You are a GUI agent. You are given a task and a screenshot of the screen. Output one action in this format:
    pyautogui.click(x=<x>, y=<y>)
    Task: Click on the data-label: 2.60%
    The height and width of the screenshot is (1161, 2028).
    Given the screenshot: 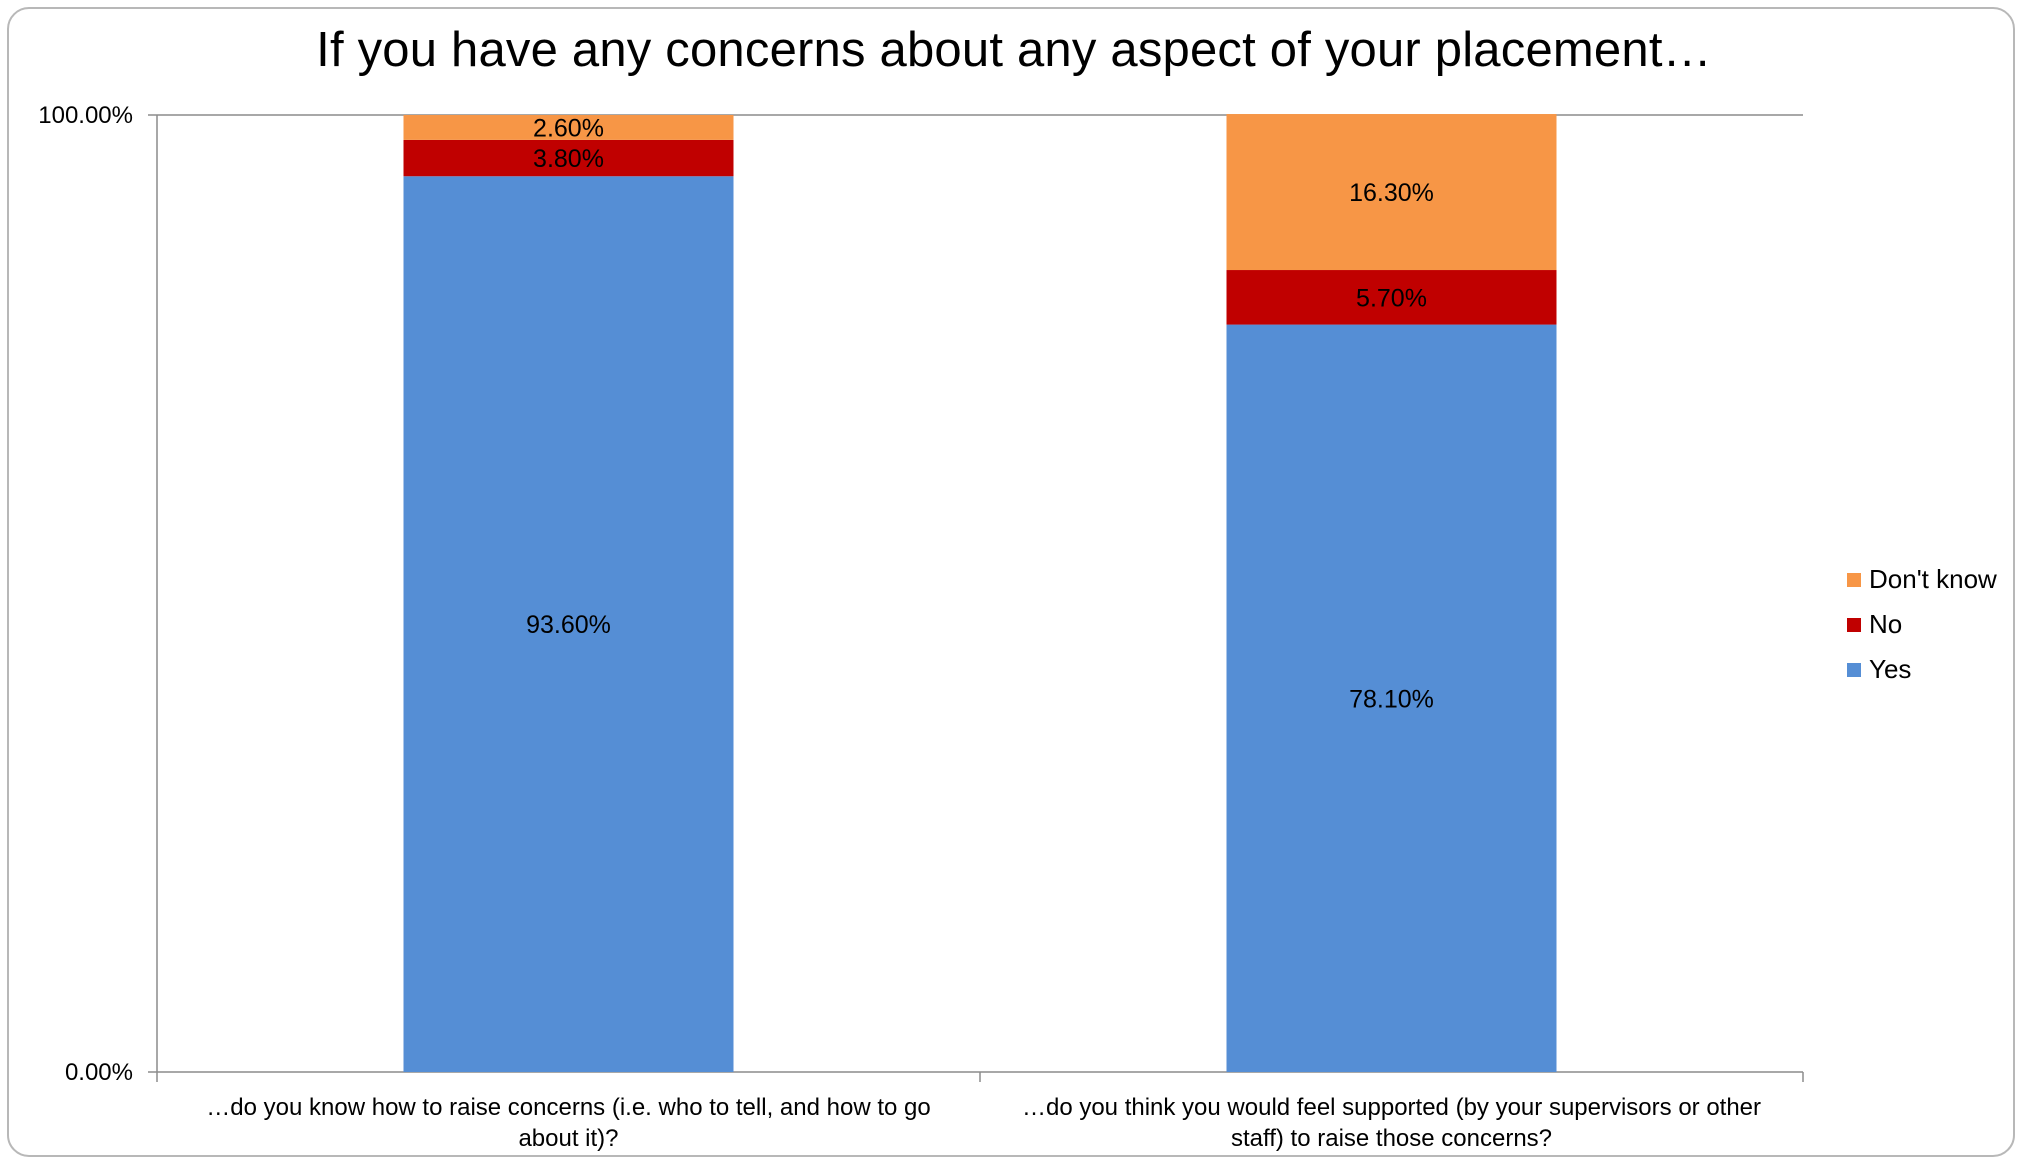 What is the action you would take?
    pyautogui.click(x=568, y=128)
    